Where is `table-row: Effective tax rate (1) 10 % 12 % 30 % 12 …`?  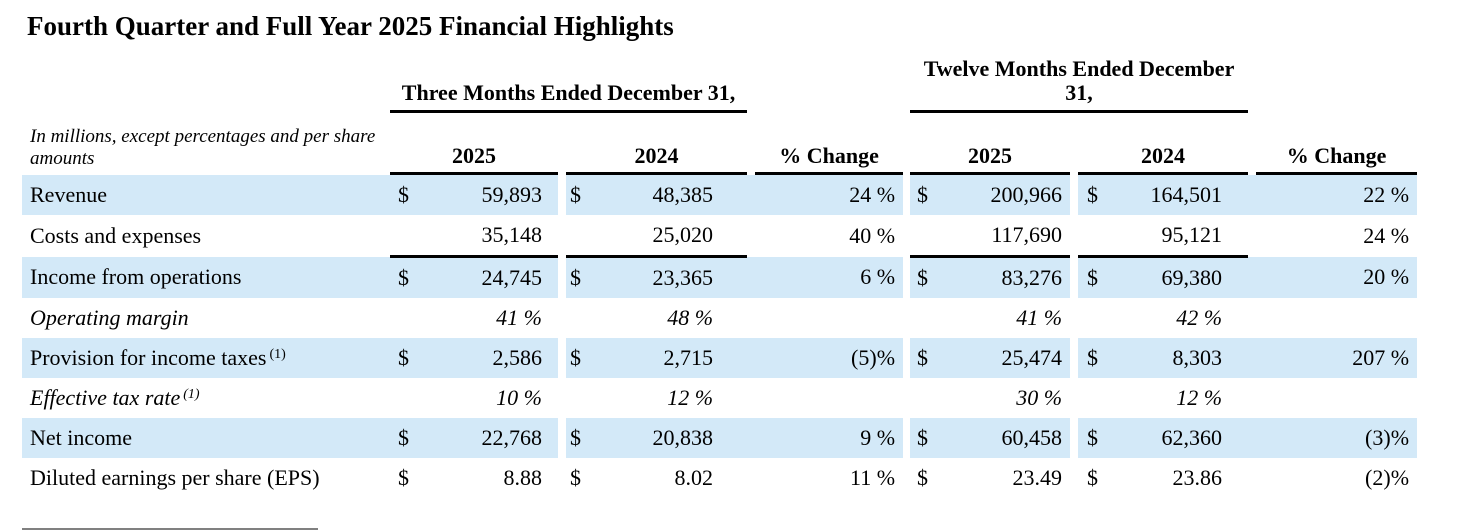
table-row: Effective tax rate (1) 10 % 12 % 30 % 12 … is located at coordinates (719, 398).